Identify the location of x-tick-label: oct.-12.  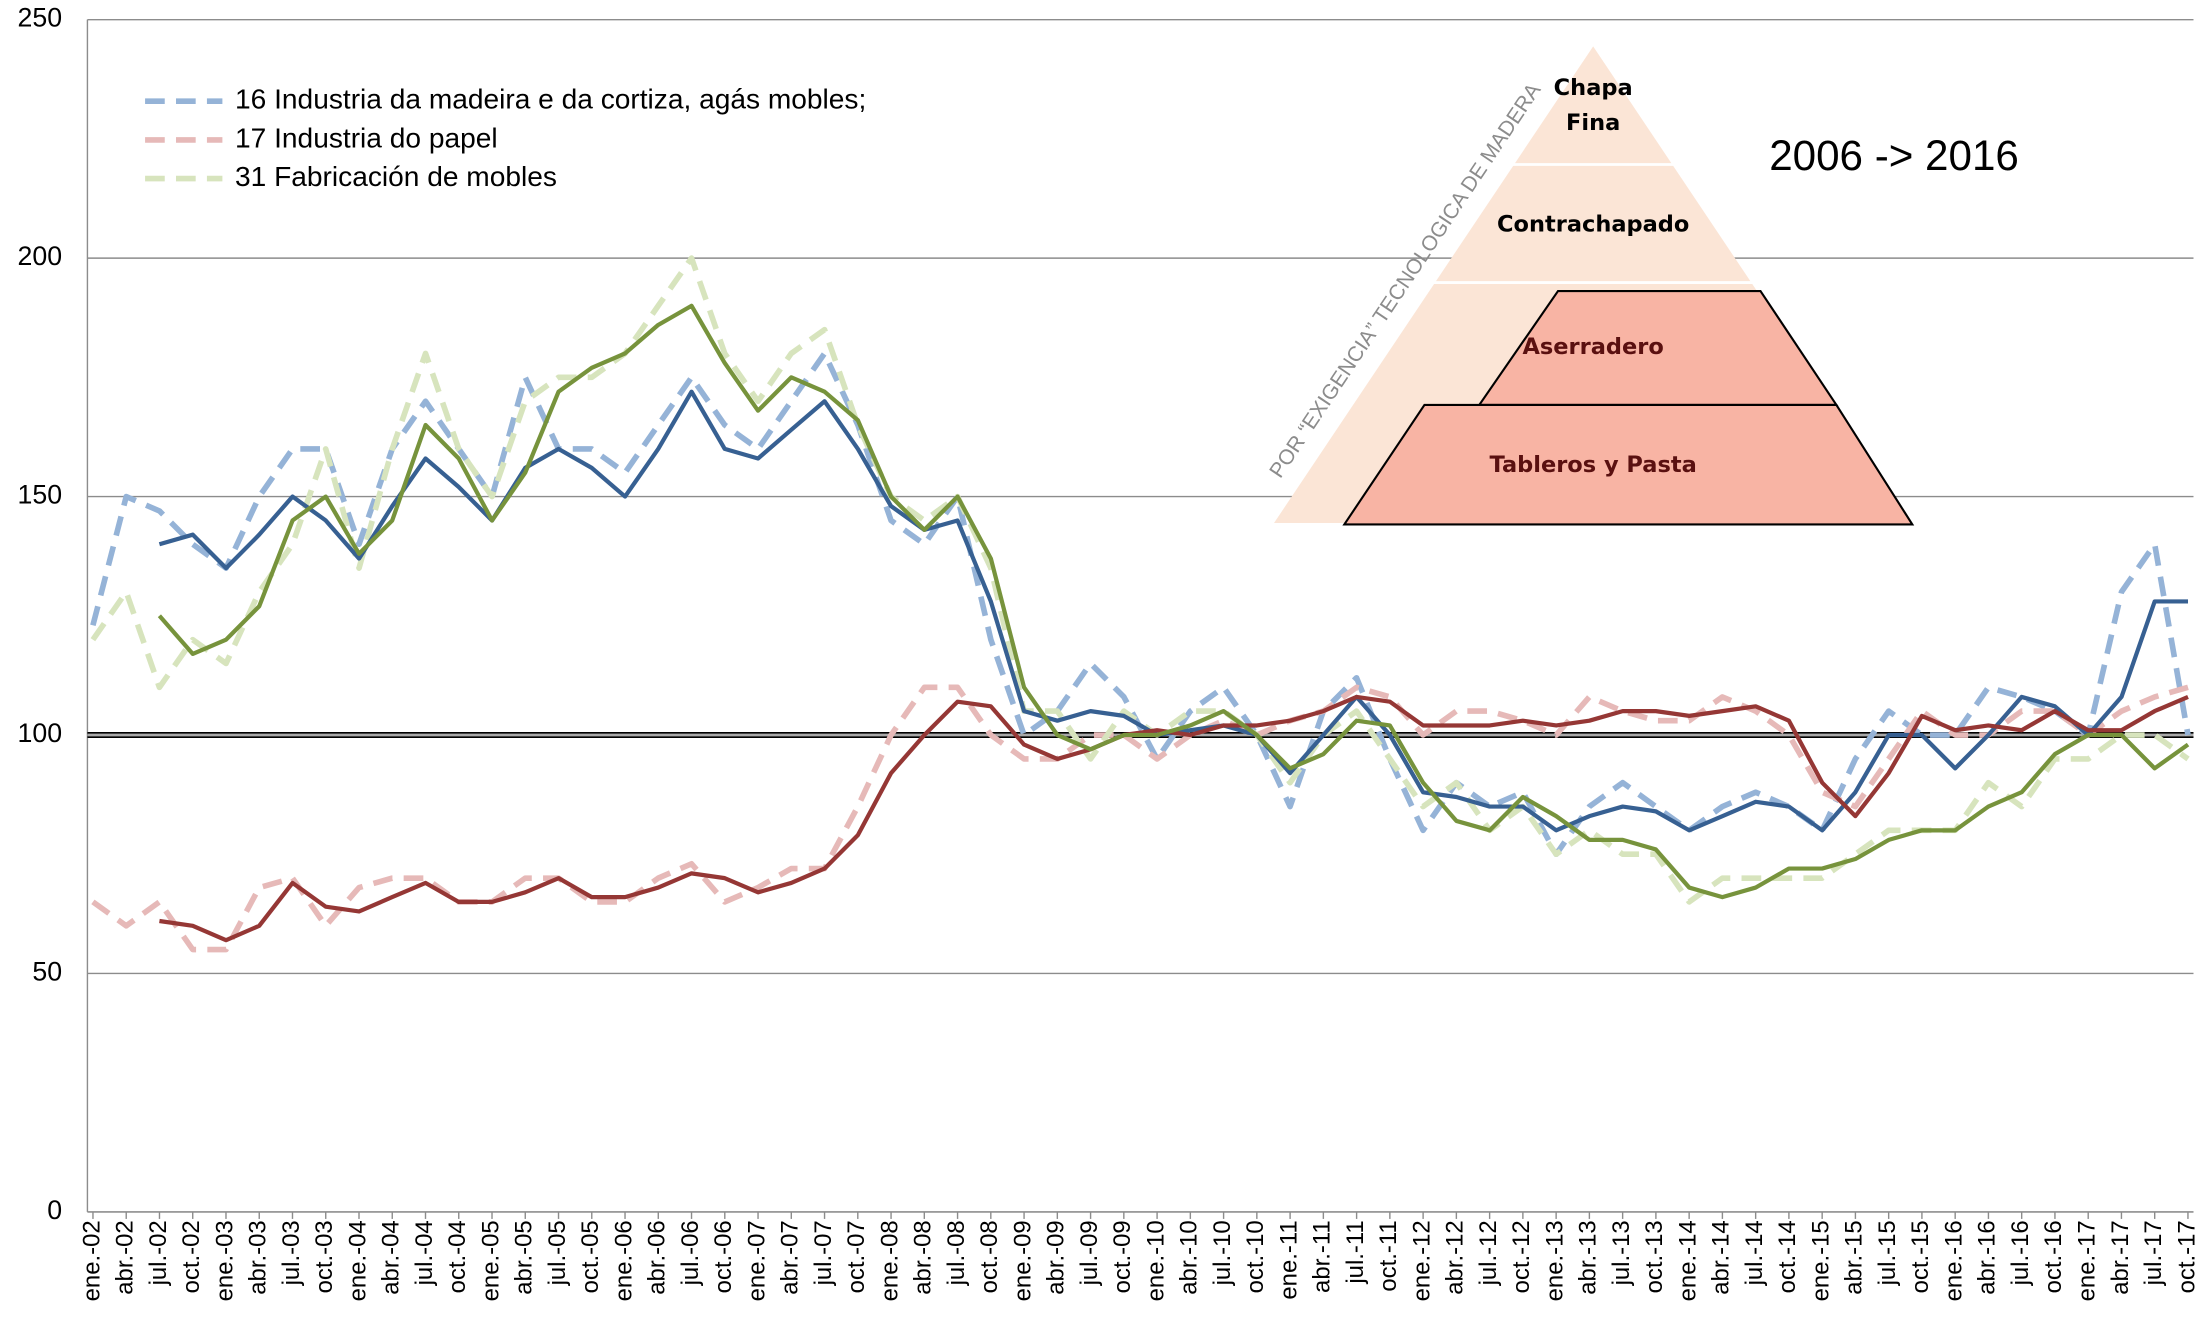
(1521, 1256).